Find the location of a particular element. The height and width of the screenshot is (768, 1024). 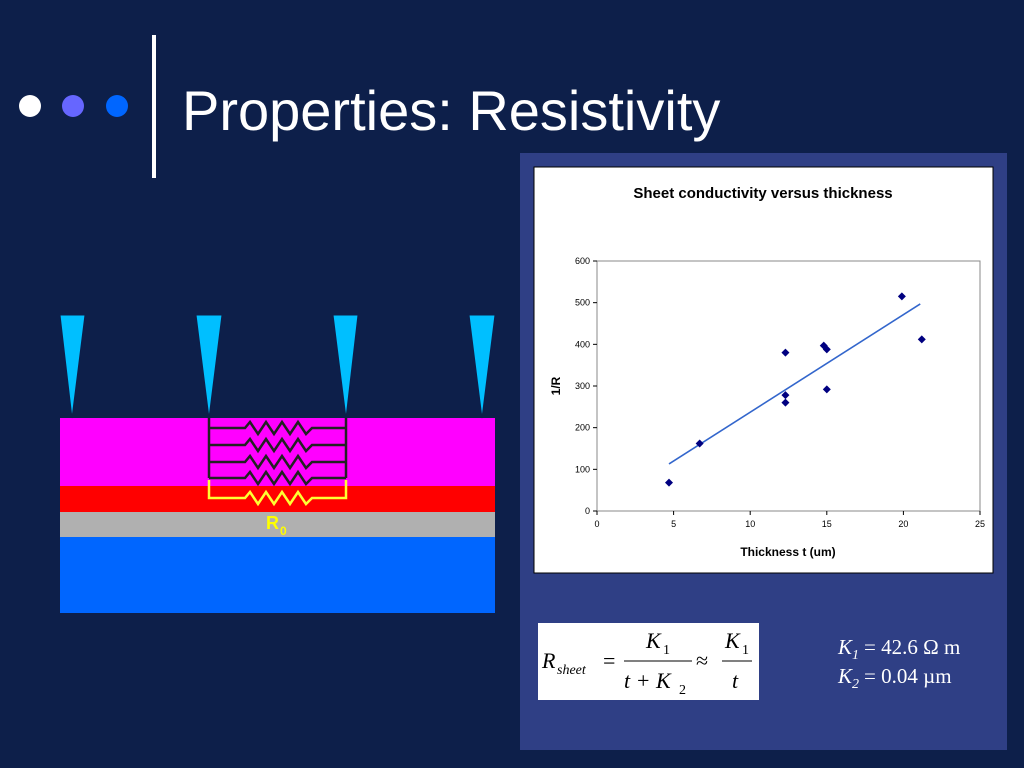

r0-subscript: 0 is located at coordinates (283, 531).